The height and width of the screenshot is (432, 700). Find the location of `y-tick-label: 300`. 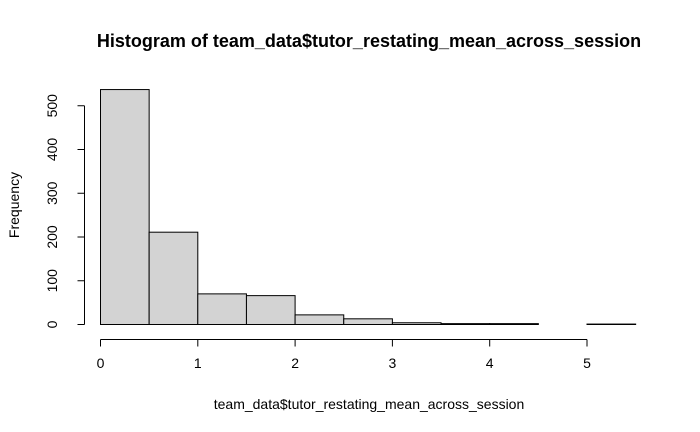

y-tick-label: 300 is located at coordinates (52, 193).